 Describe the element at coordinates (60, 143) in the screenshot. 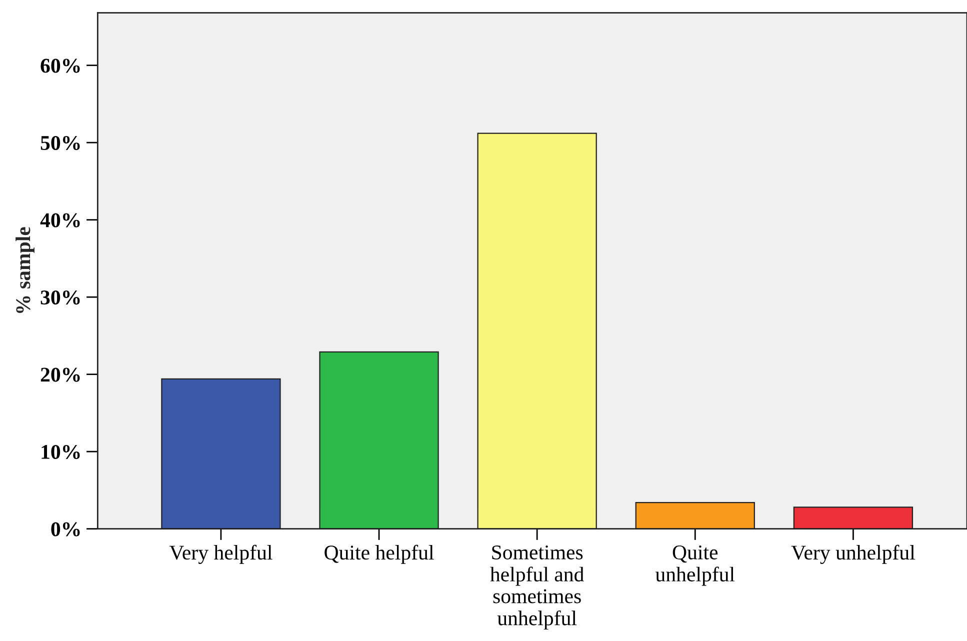

I see `y-tick-label: 50%` at that location.